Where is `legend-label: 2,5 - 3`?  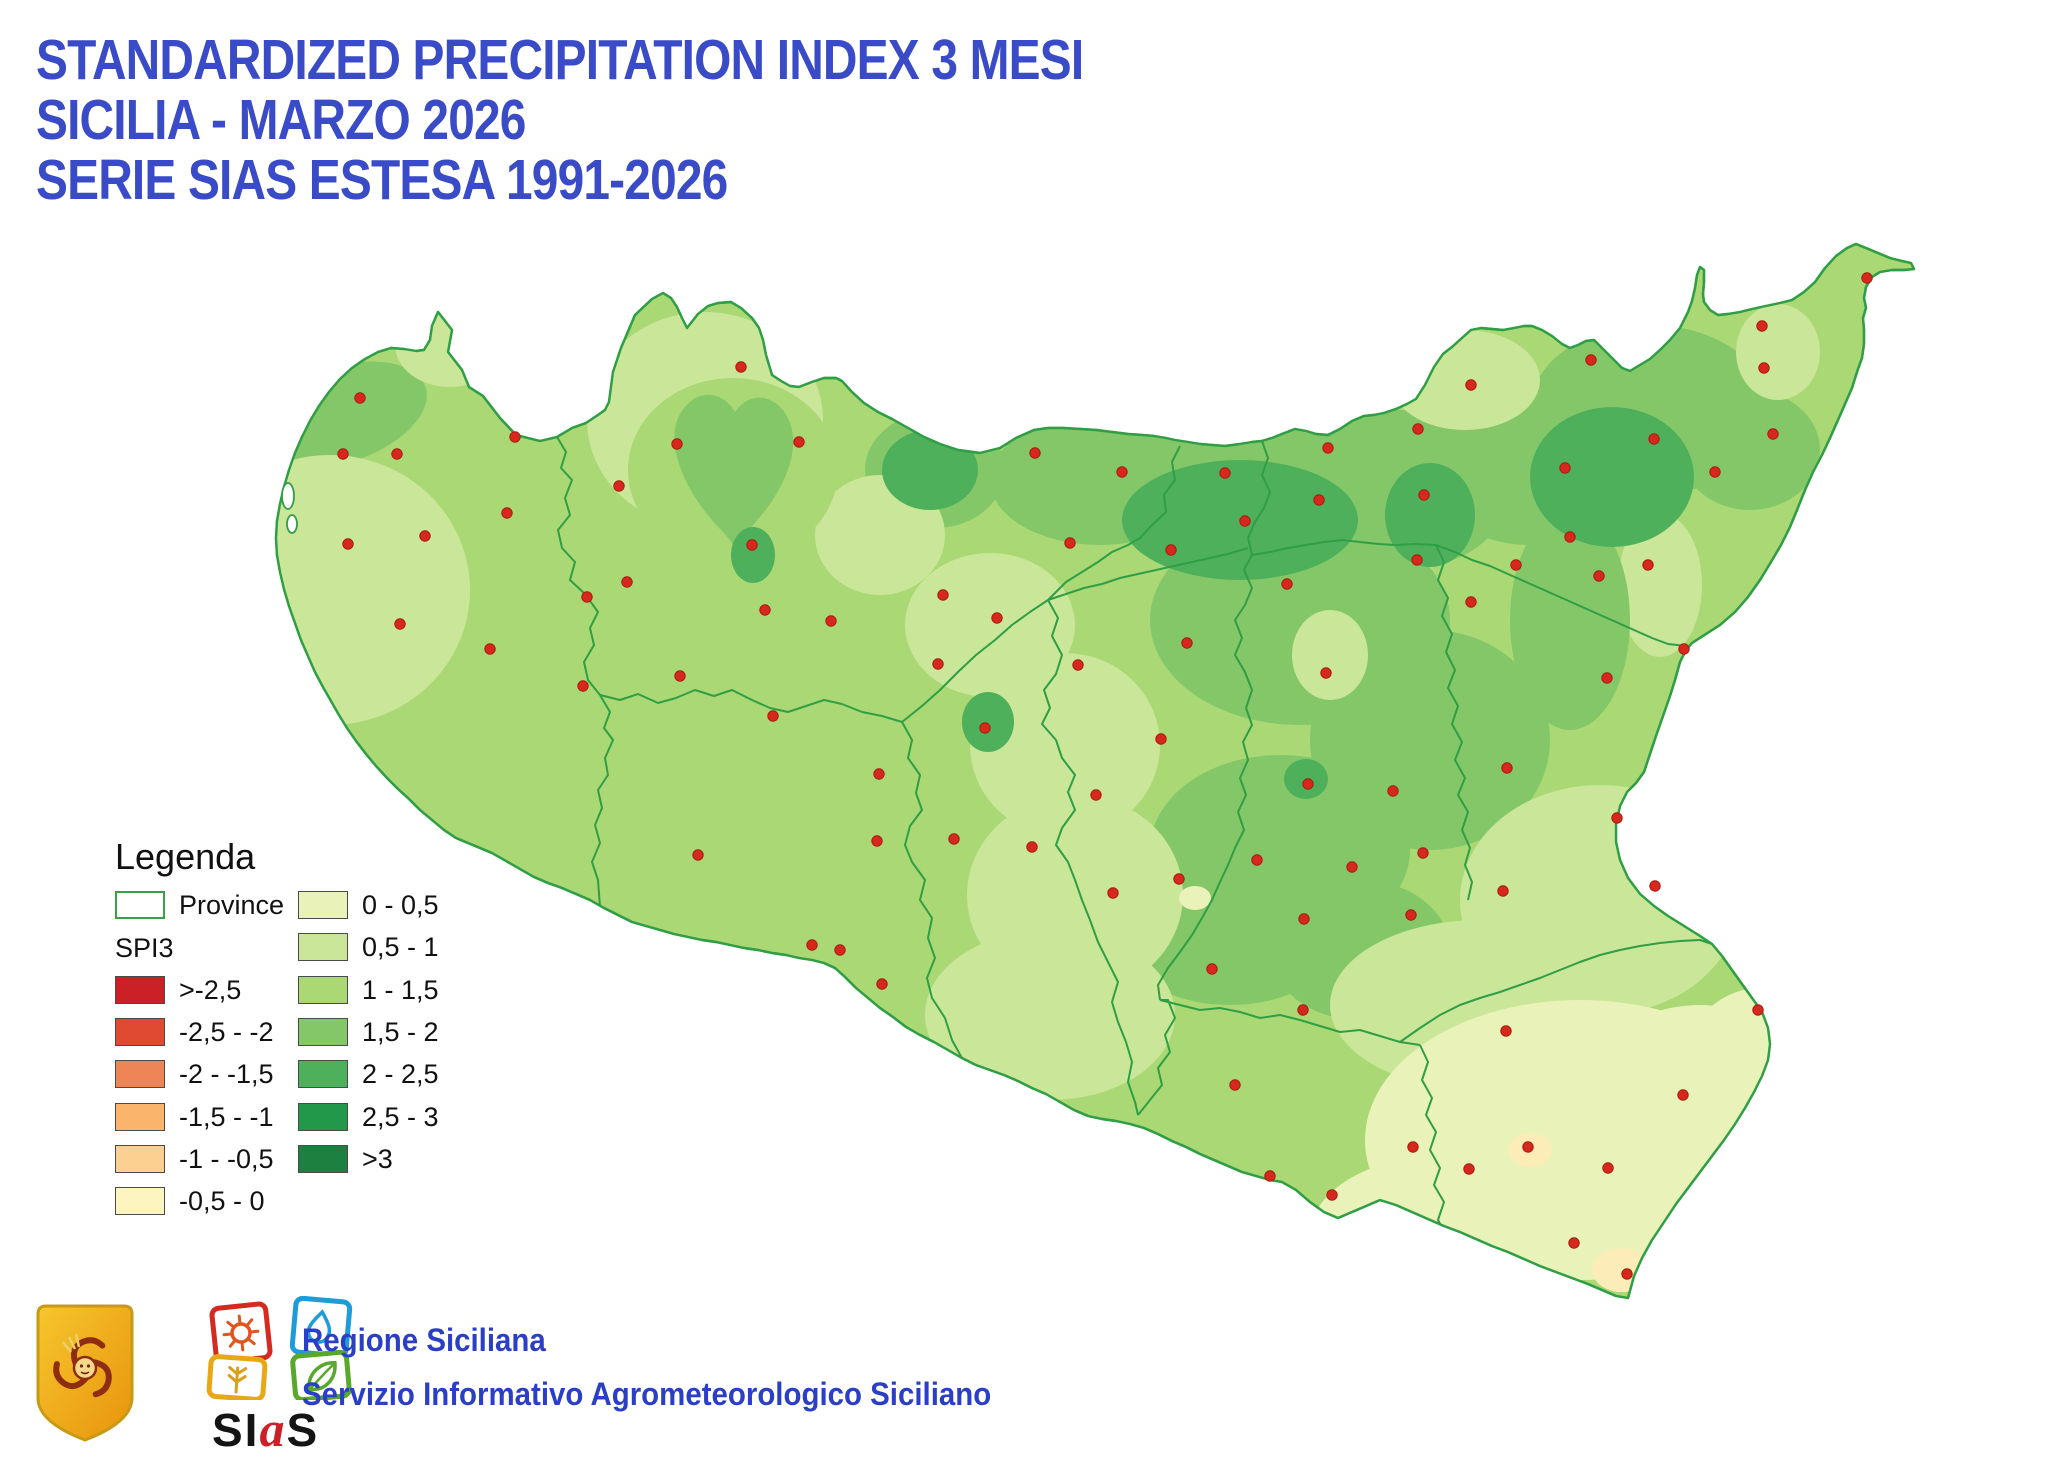
legend-label: 2,5 - 3 is located at coordinates (400, 1116).